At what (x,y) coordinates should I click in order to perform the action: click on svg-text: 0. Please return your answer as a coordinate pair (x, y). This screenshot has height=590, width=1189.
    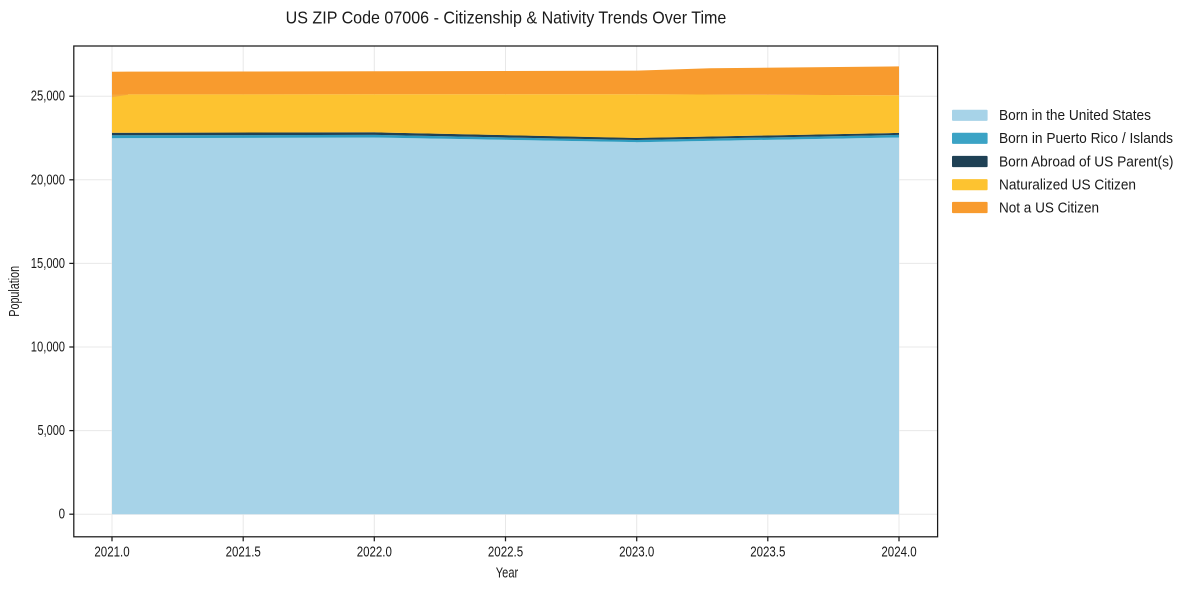
    Looking at the image, I should click on (62, 514).